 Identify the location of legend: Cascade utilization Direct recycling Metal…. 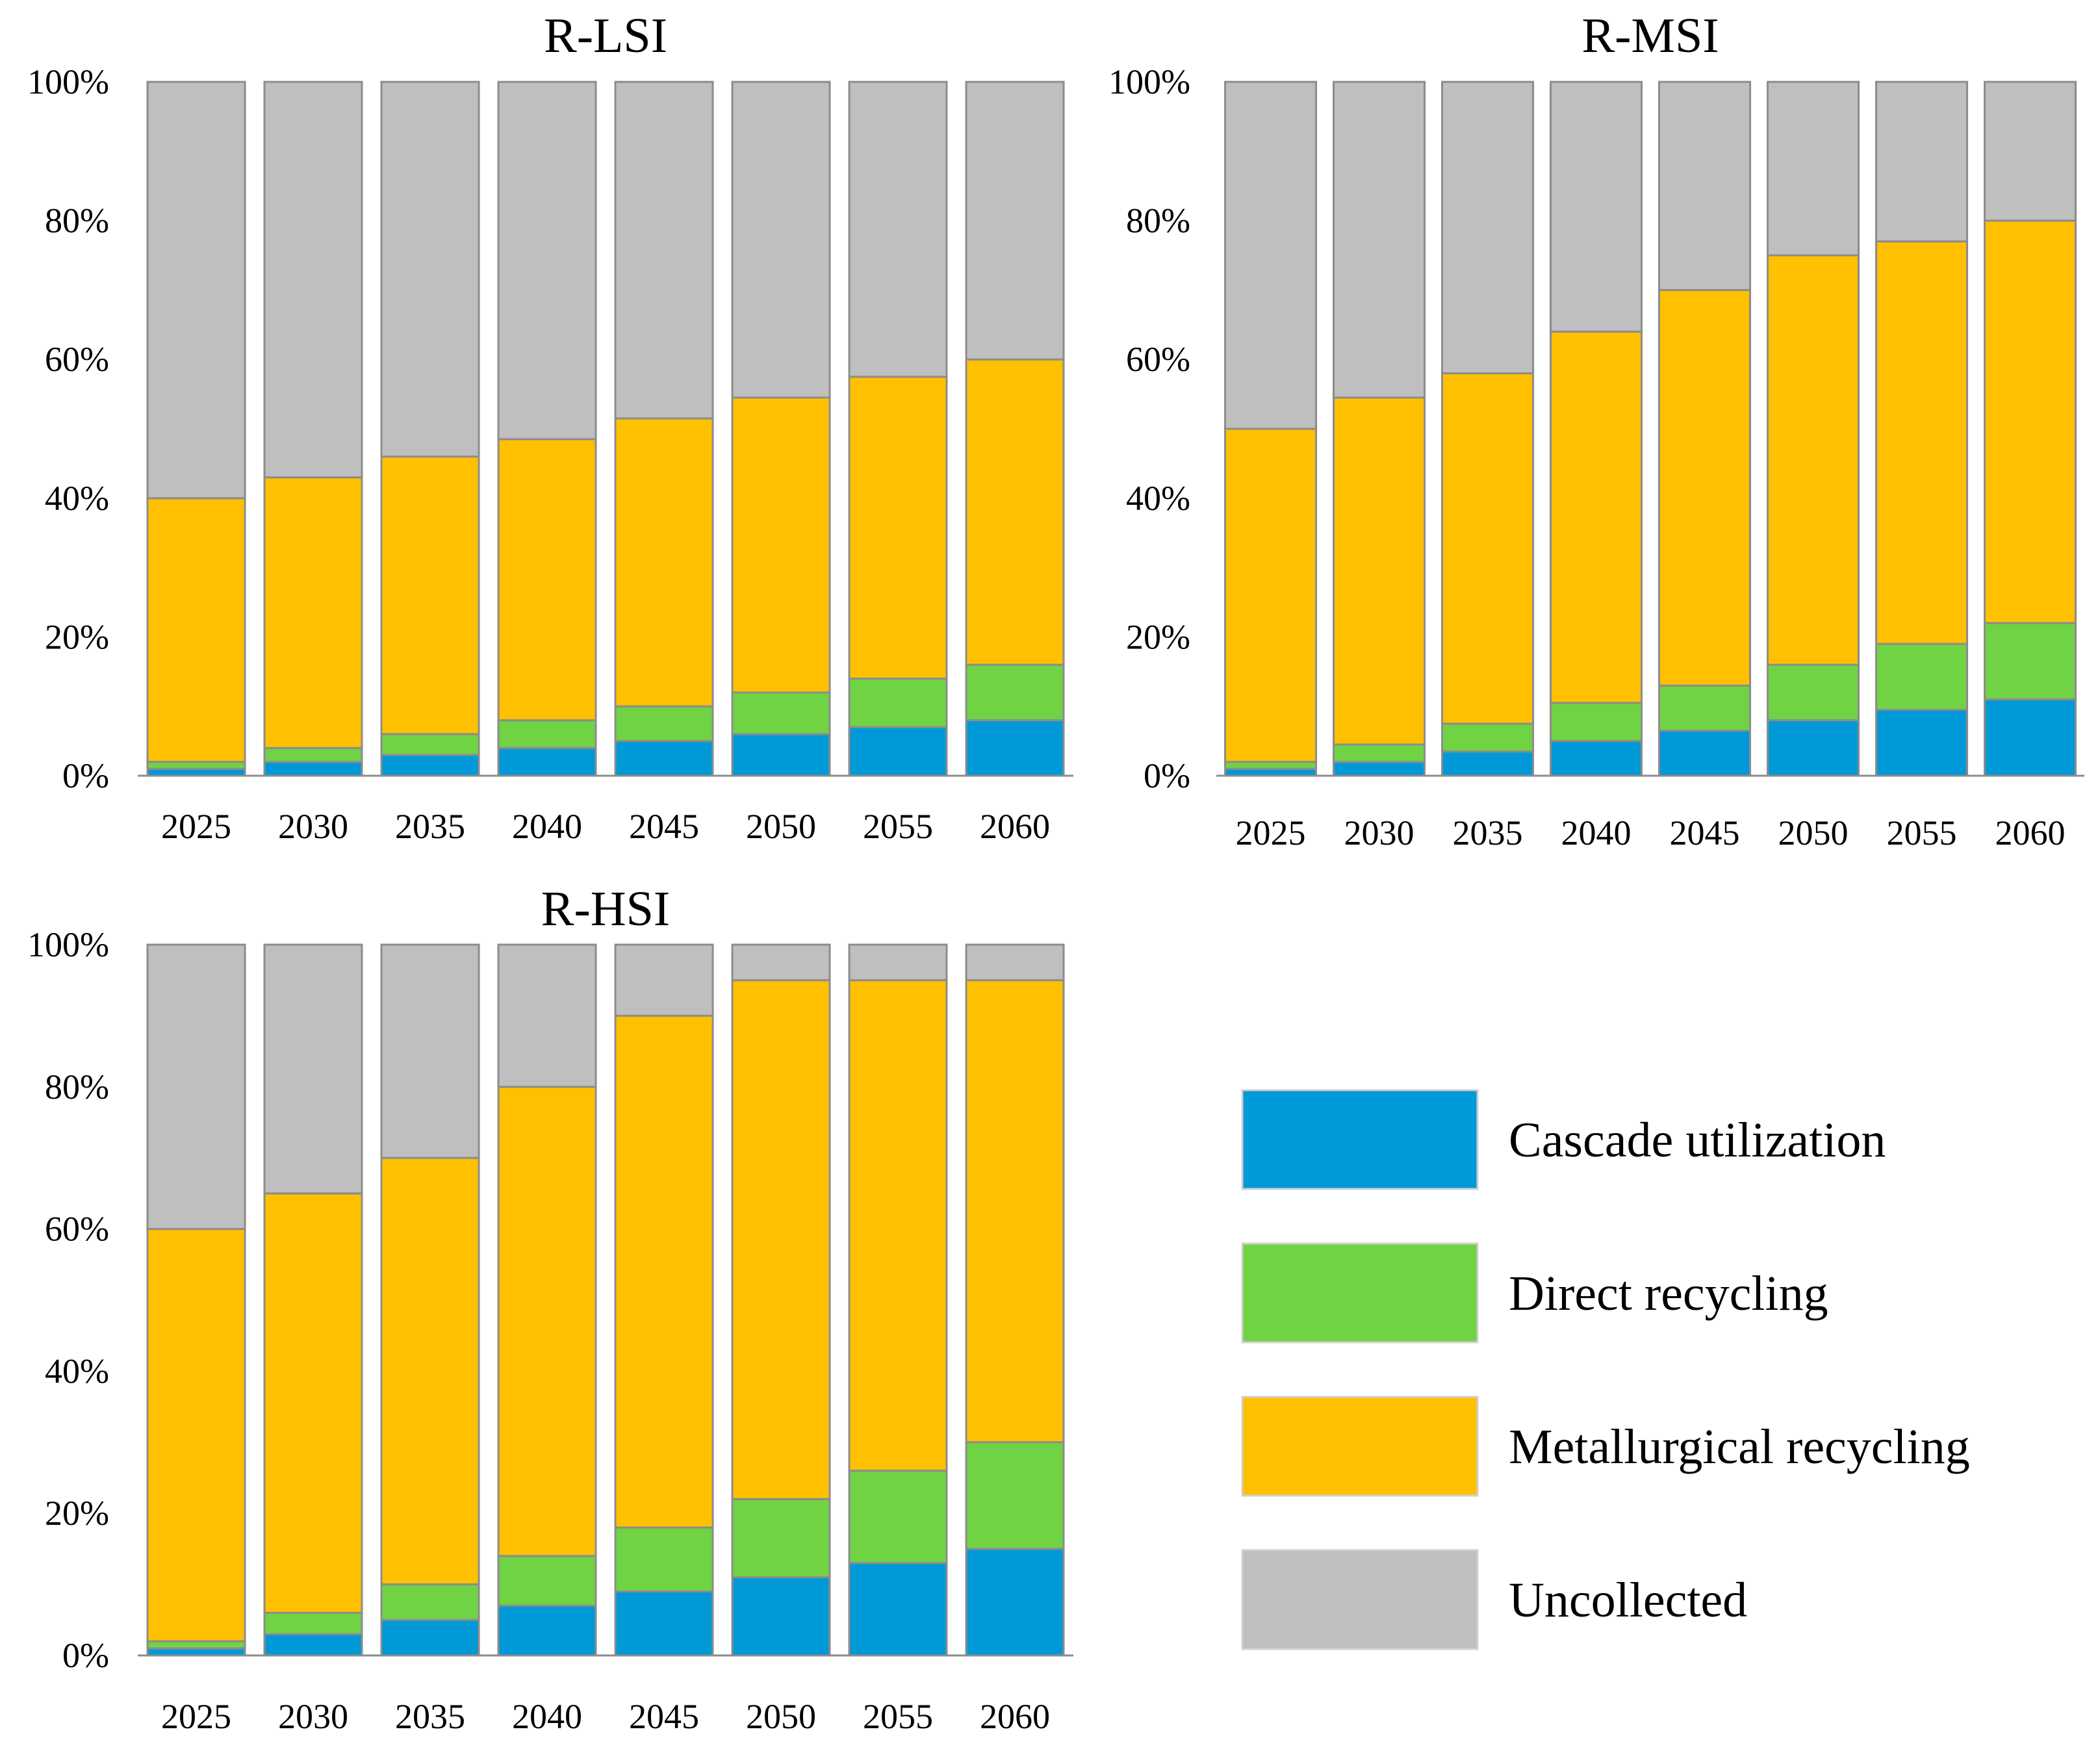
(1605, 1369).